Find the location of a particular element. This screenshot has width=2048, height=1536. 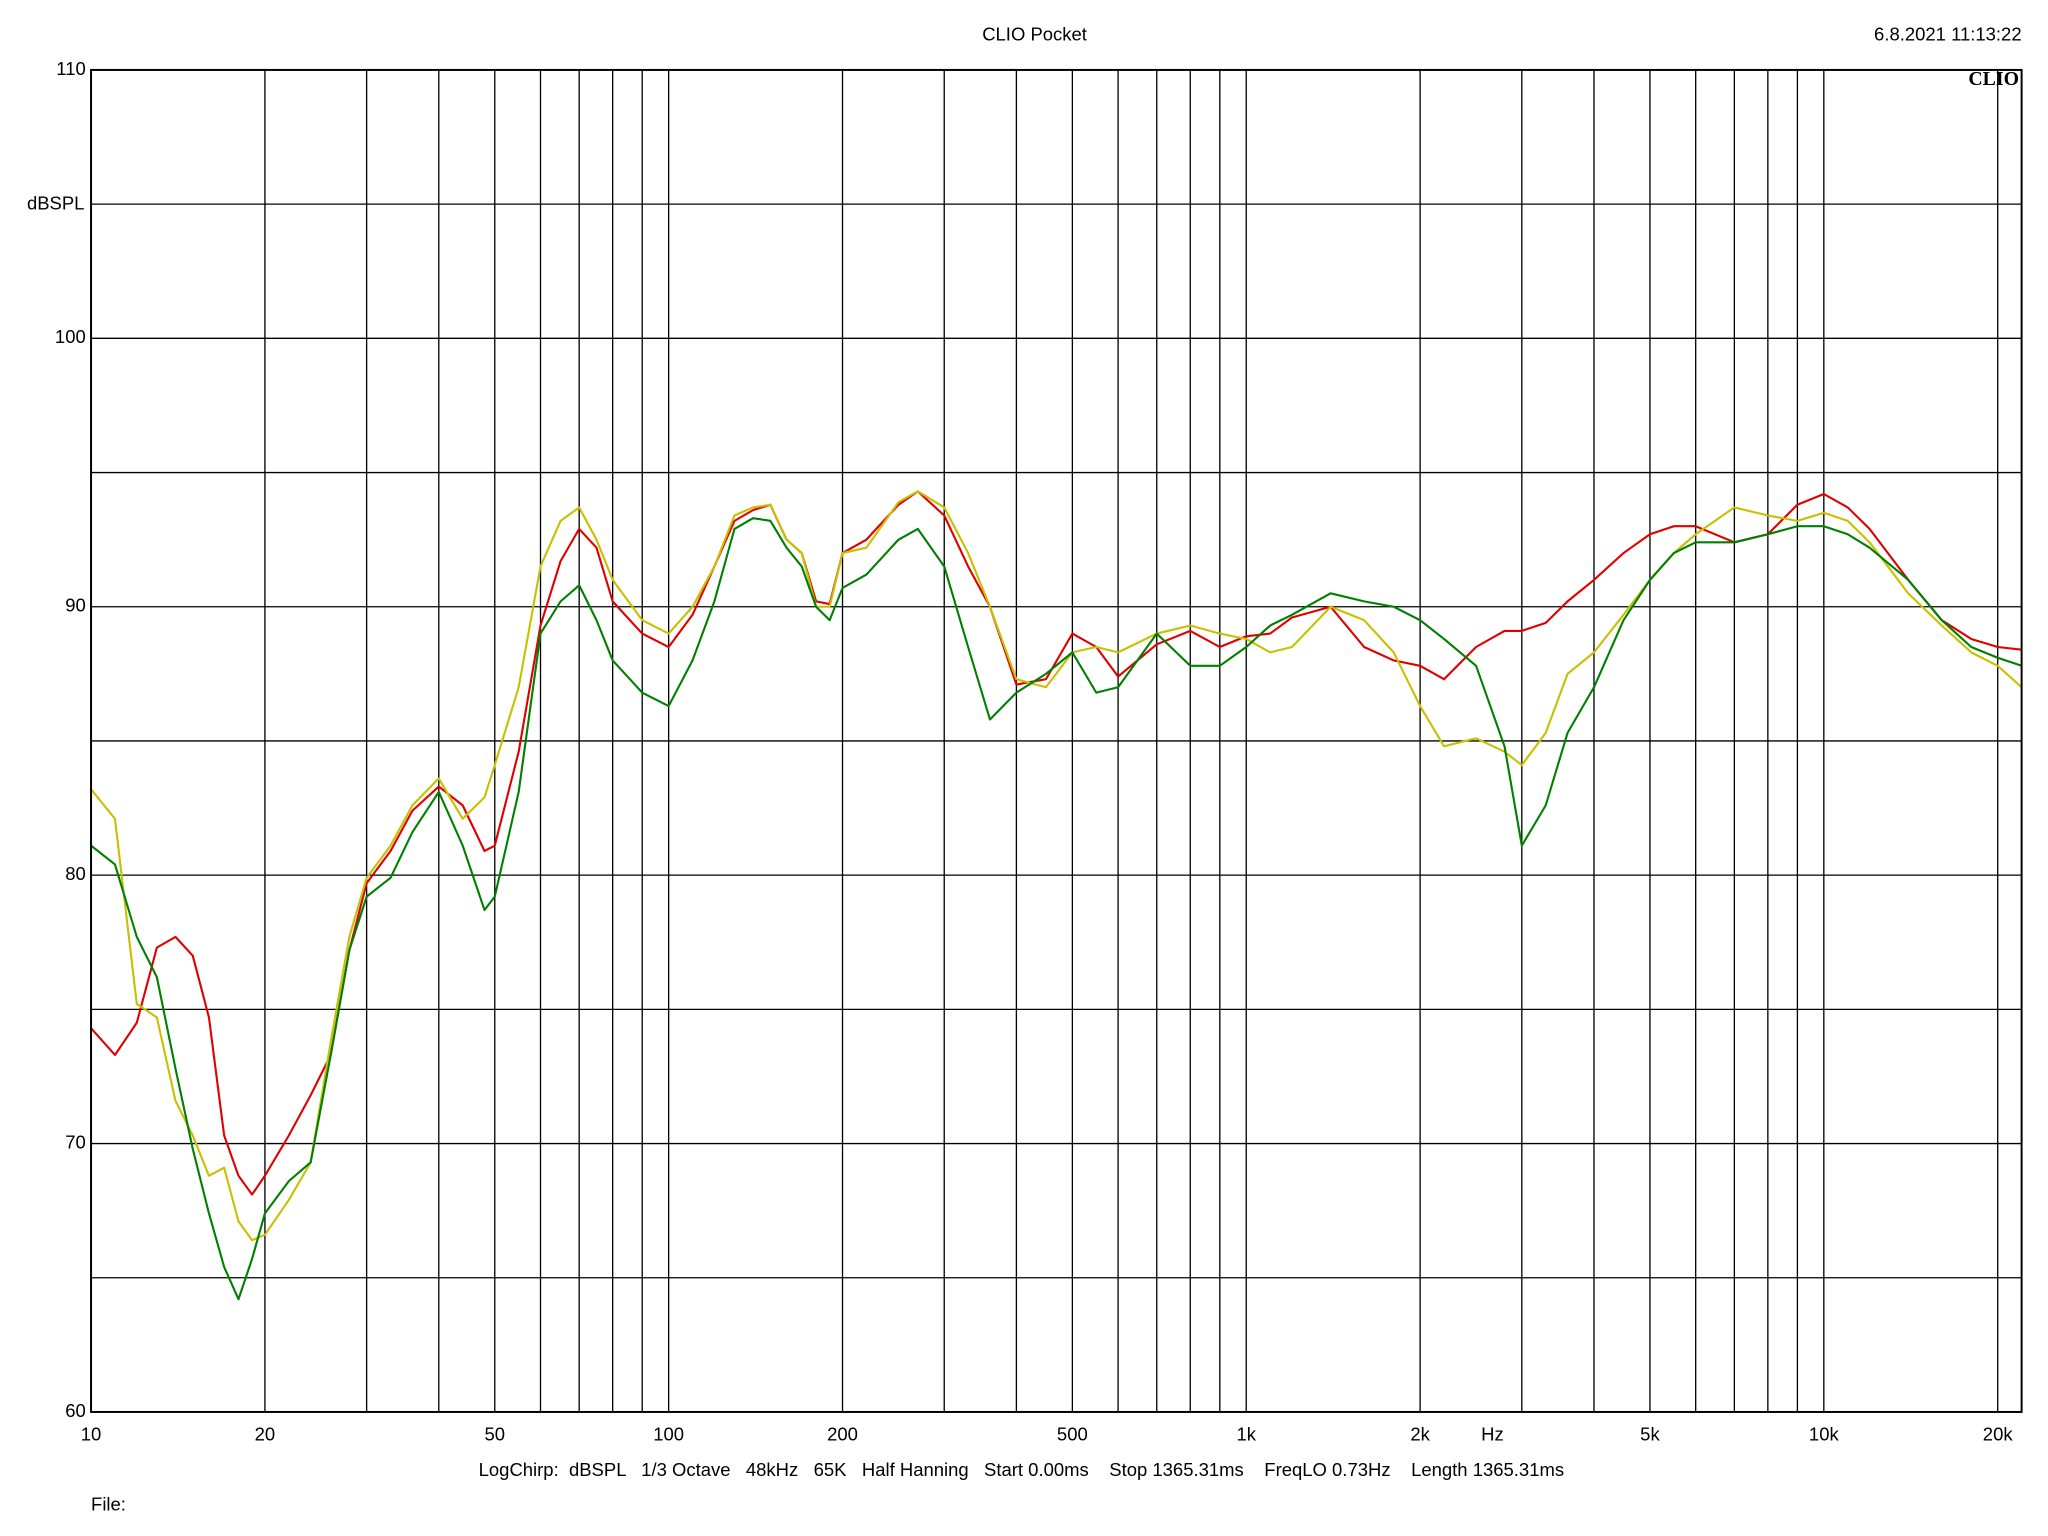

x-axis-label: Hz is located at coordinates (1492, 1434).